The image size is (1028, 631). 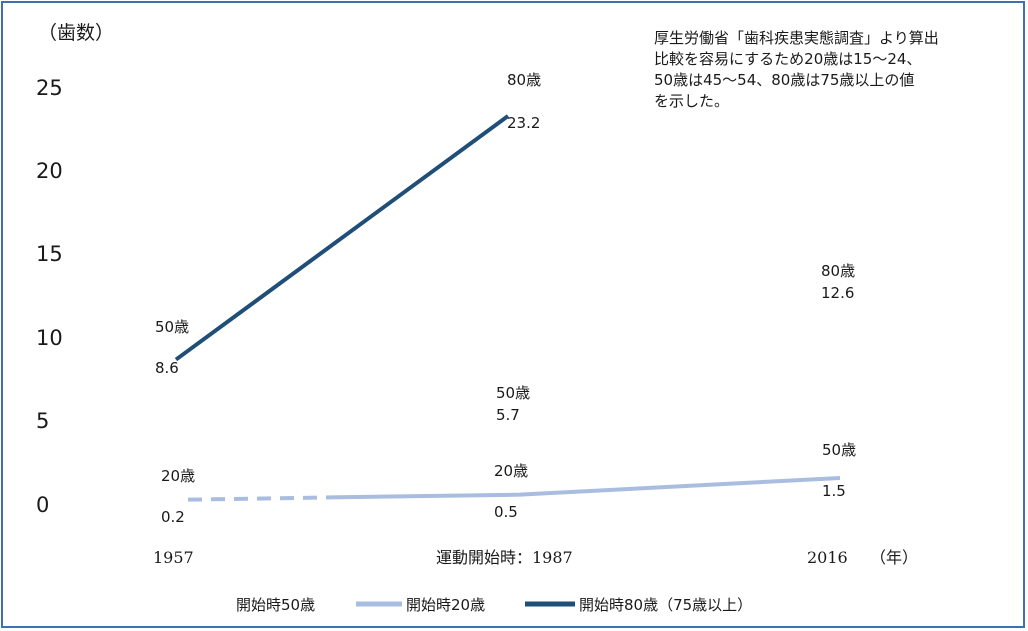 I want to click on legend-label: 開始時20歳, so click(x=445, y=605).